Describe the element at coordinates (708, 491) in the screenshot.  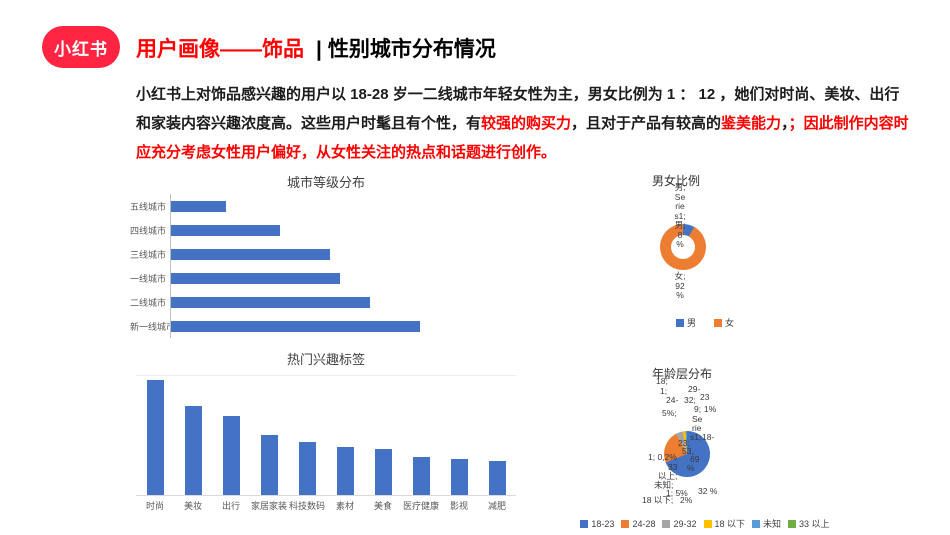
I see `data-label-fragment: 32 %` at that location.